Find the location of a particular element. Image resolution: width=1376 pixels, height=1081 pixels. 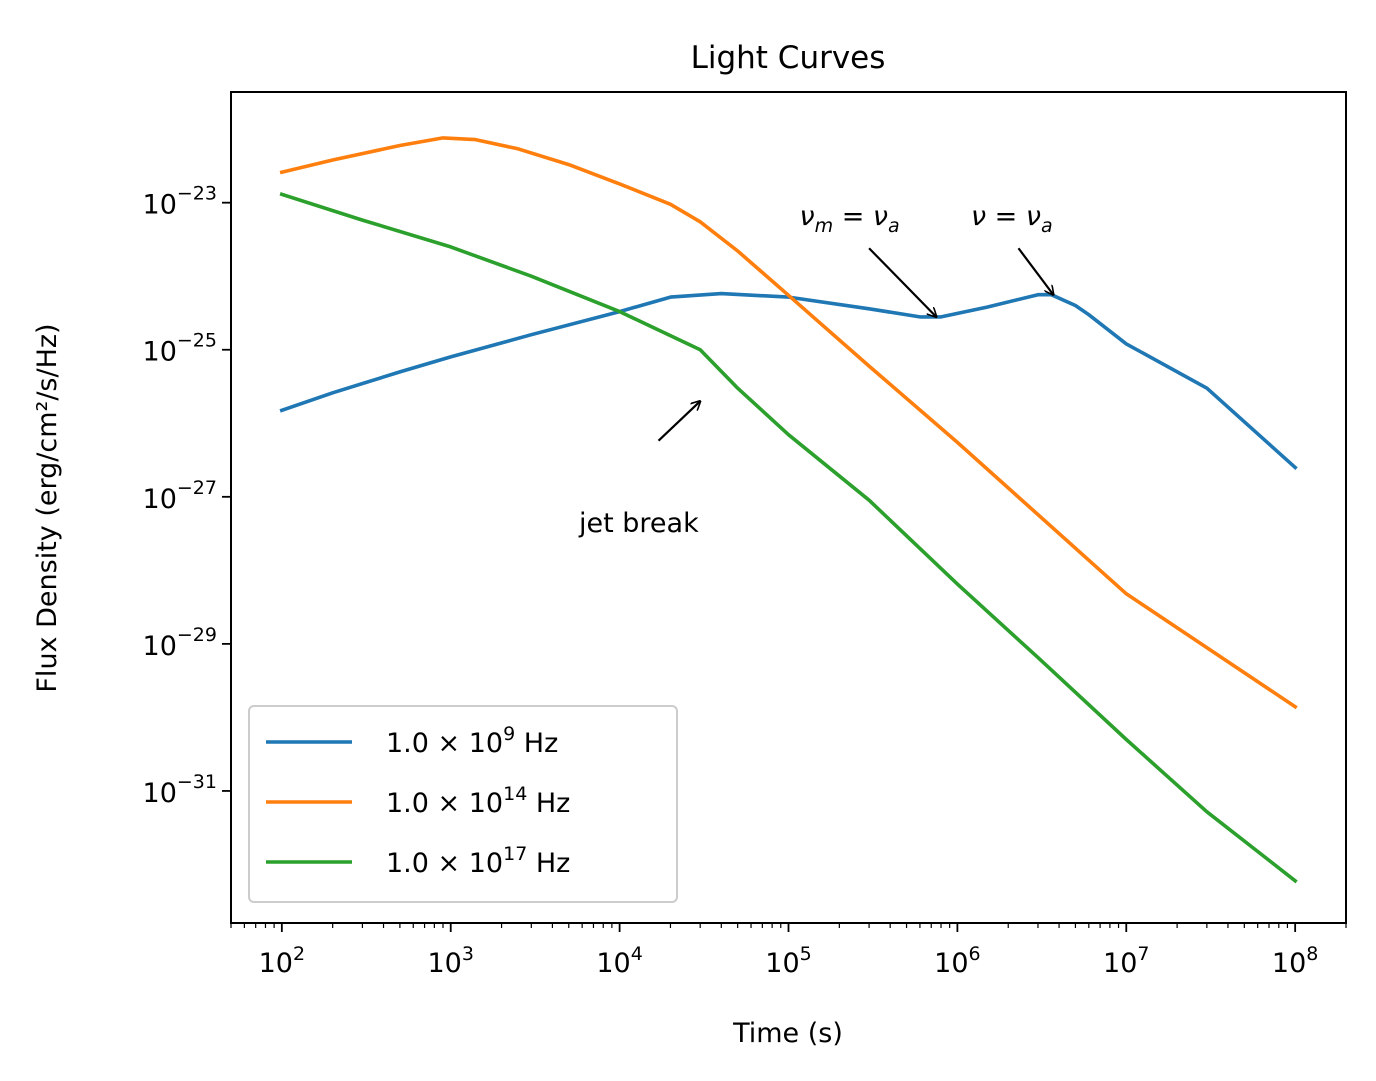

x-tick-label: 10⁵ is located at coordinates (788, 961).